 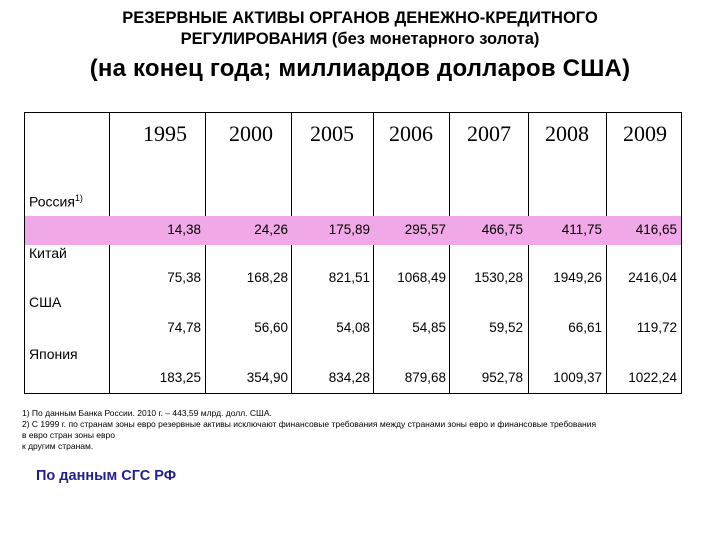 What do you see at coordinates (165, 133) in the screenshot?
I see `year-header: 1995` at bounding box center [165, 133].